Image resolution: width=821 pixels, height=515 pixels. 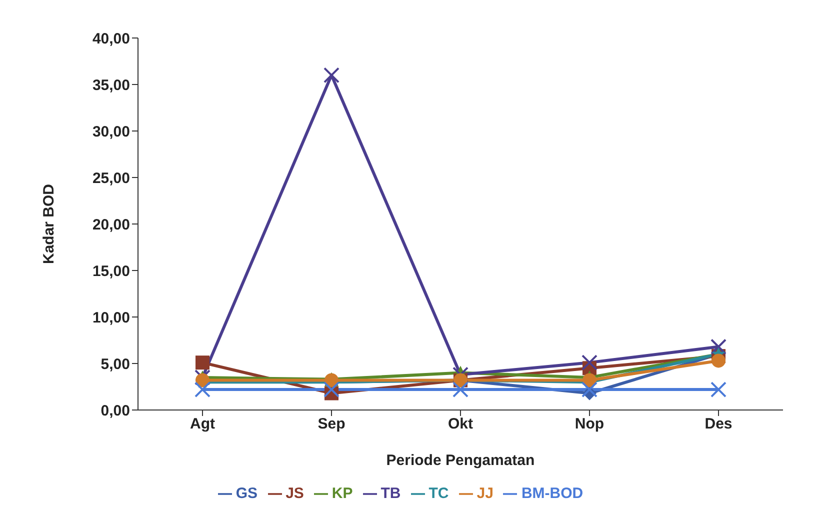 I want to click on legend-label: BM-BOD, so click(x=552, y=493).